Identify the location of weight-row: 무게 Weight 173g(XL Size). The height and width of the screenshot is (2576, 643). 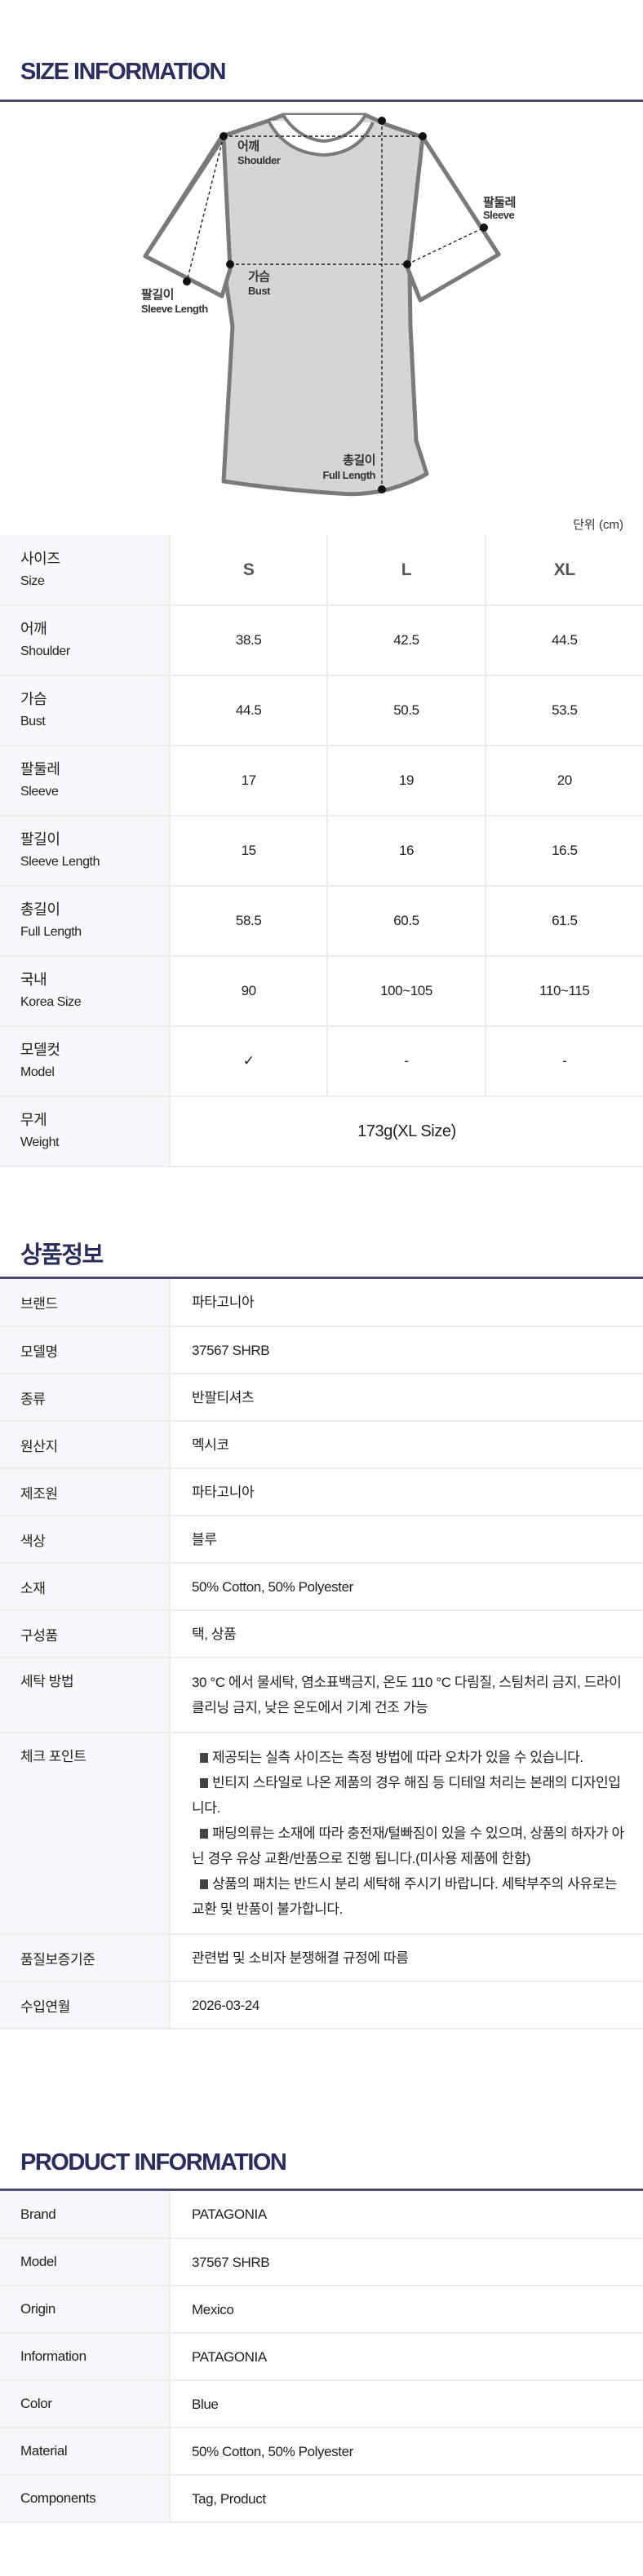
(321, 1131).